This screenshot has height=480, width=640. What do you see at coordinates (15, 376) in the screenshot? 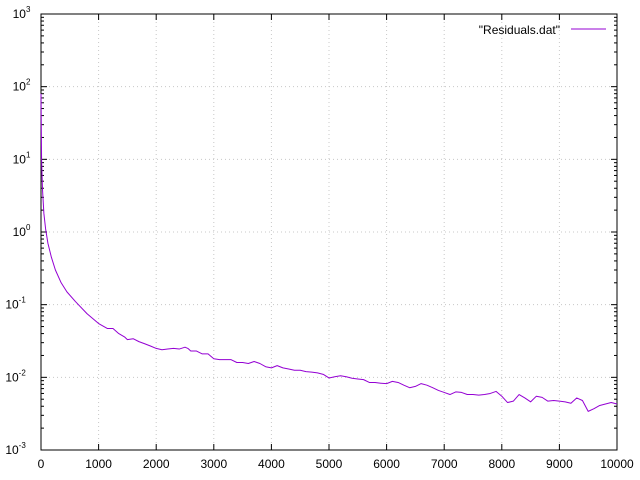
I see `y-tick-label: 10⁻²` at bounding box center [15, 376].